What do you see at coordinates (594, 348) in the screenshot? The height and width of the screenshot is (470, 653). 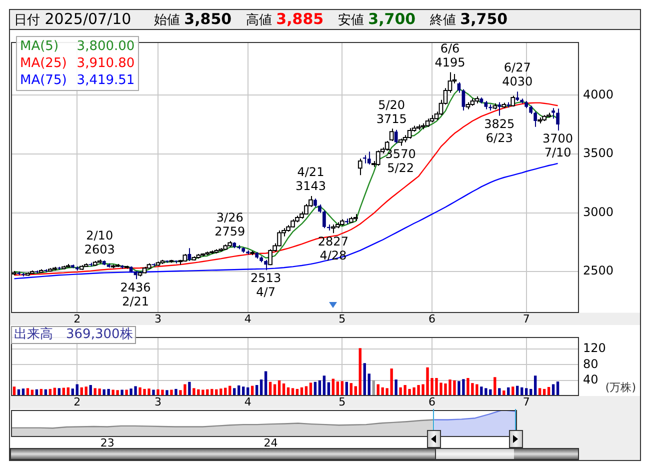 I see `y-tick-label: 120` at bounding box center [594, 348].